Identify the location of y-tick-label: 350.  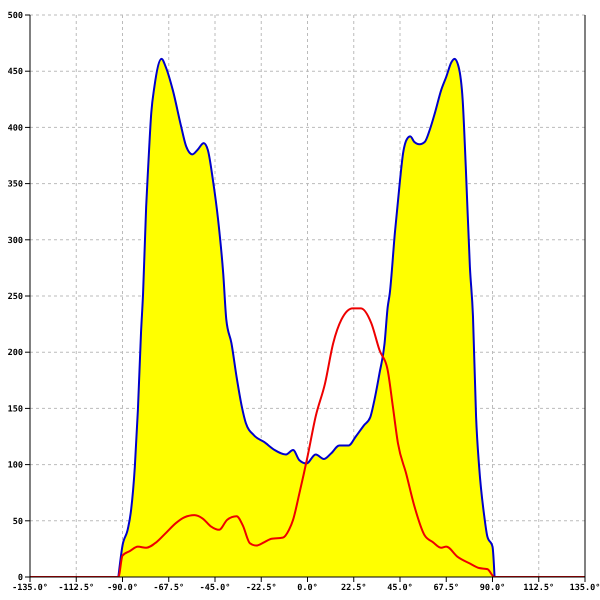
(15, 185).